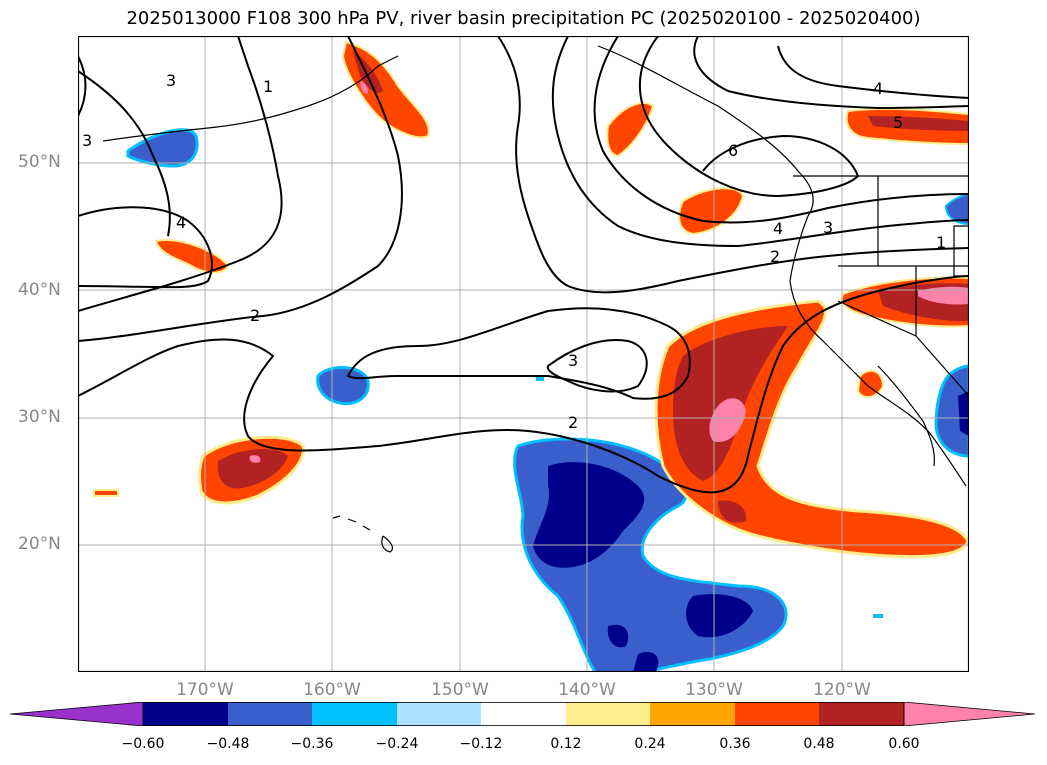 The height and width of the screenshot is (765, 1047). What do you see at coordinates (77, 714) in the screenshot?
I see `colorbar-extend-low` at bounding box center [77, 714].